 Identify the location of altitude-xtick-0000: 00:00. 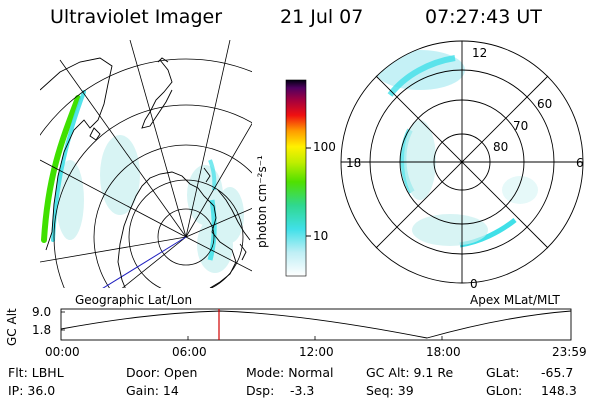
(62, 352).